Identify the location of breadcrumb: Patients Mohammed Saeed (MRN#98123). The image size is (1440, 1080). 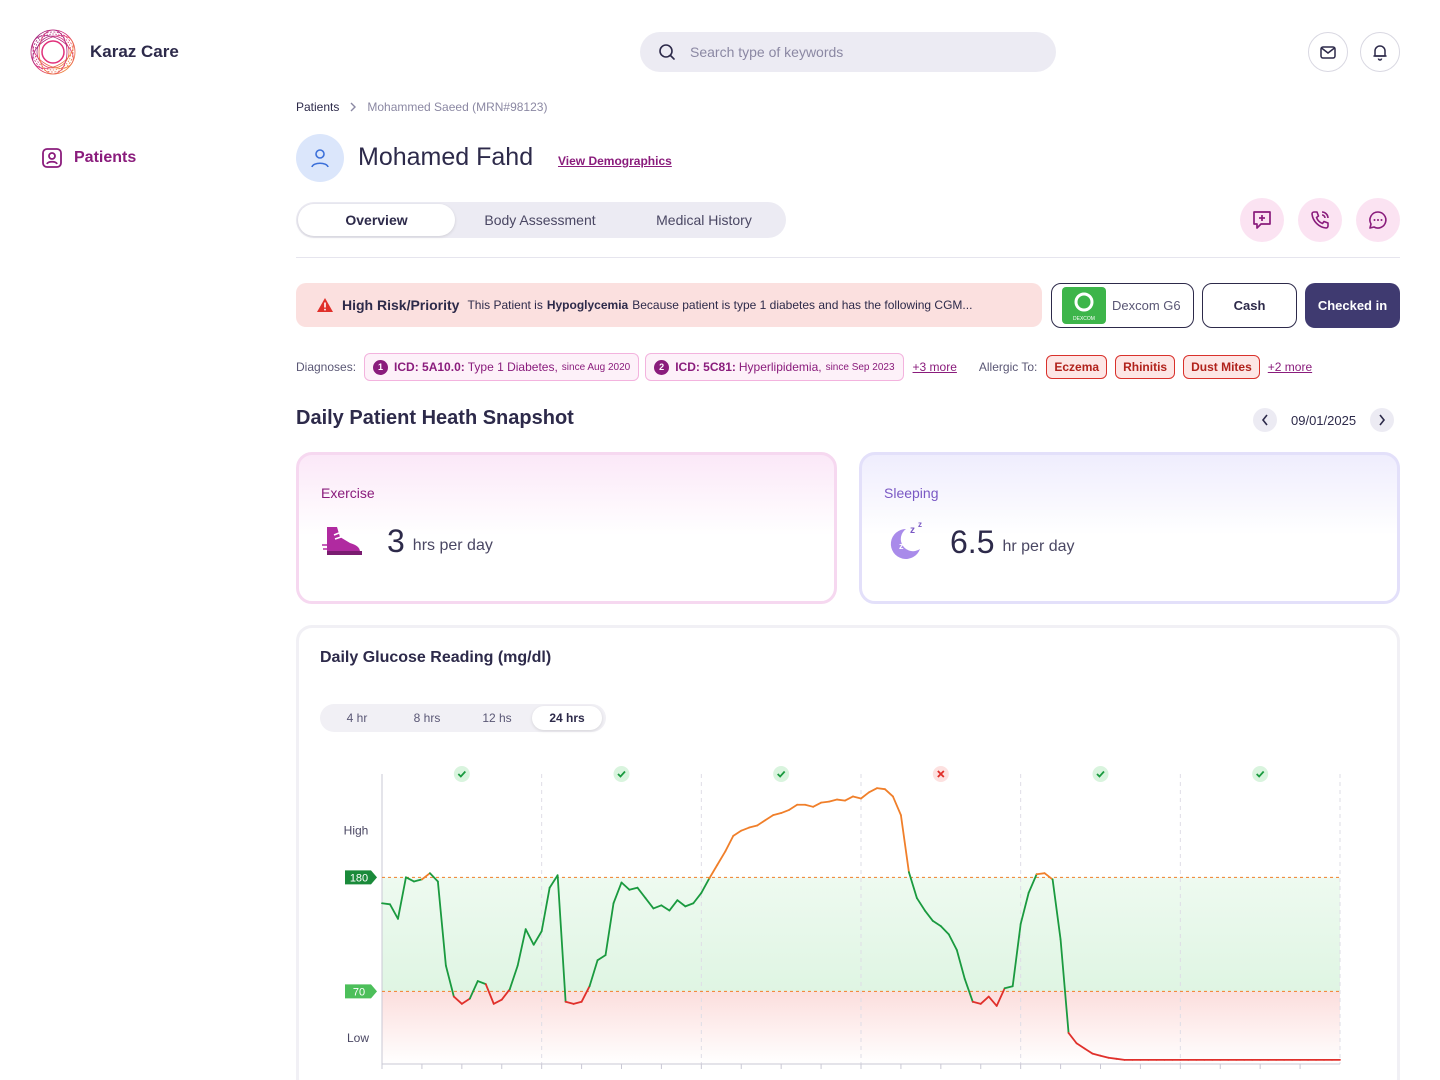
(421, 107).